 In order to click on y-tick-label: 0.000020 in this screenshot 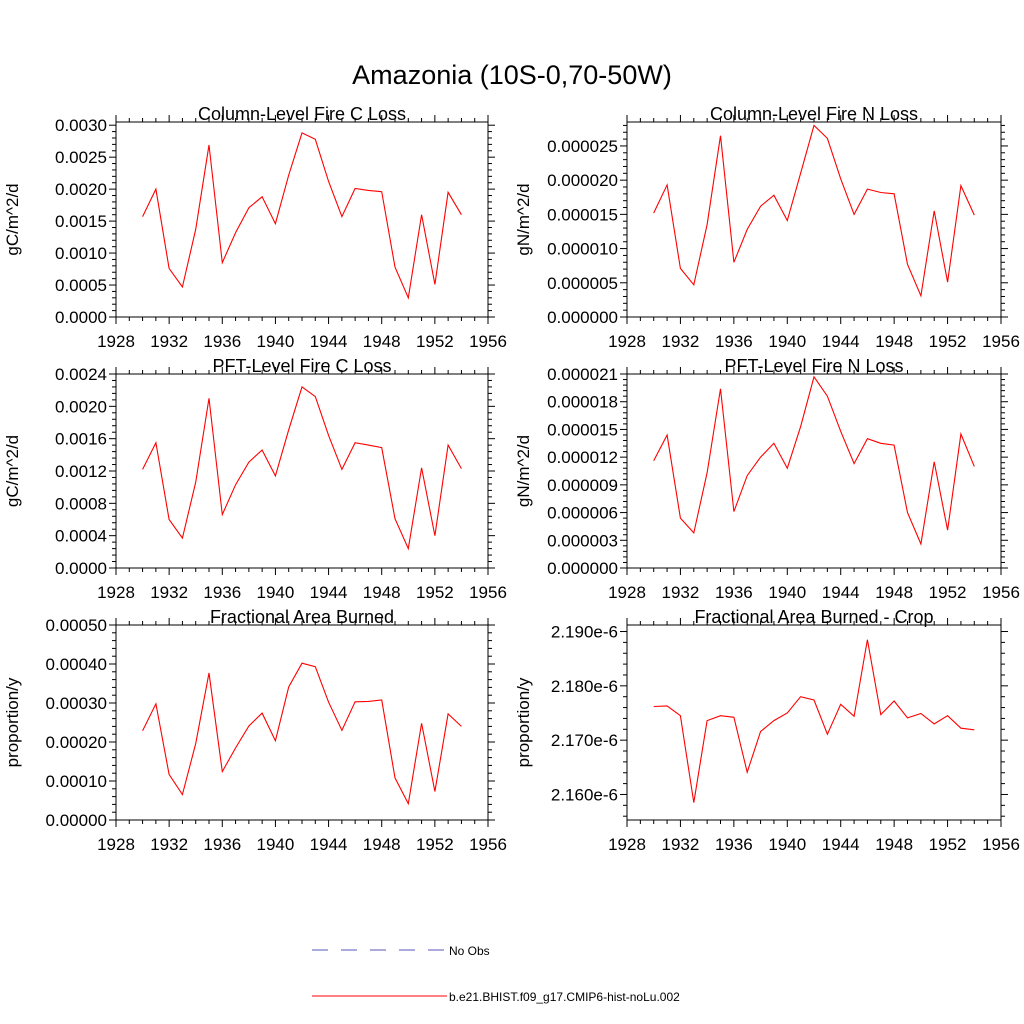, I will do `click(582, 180)`.